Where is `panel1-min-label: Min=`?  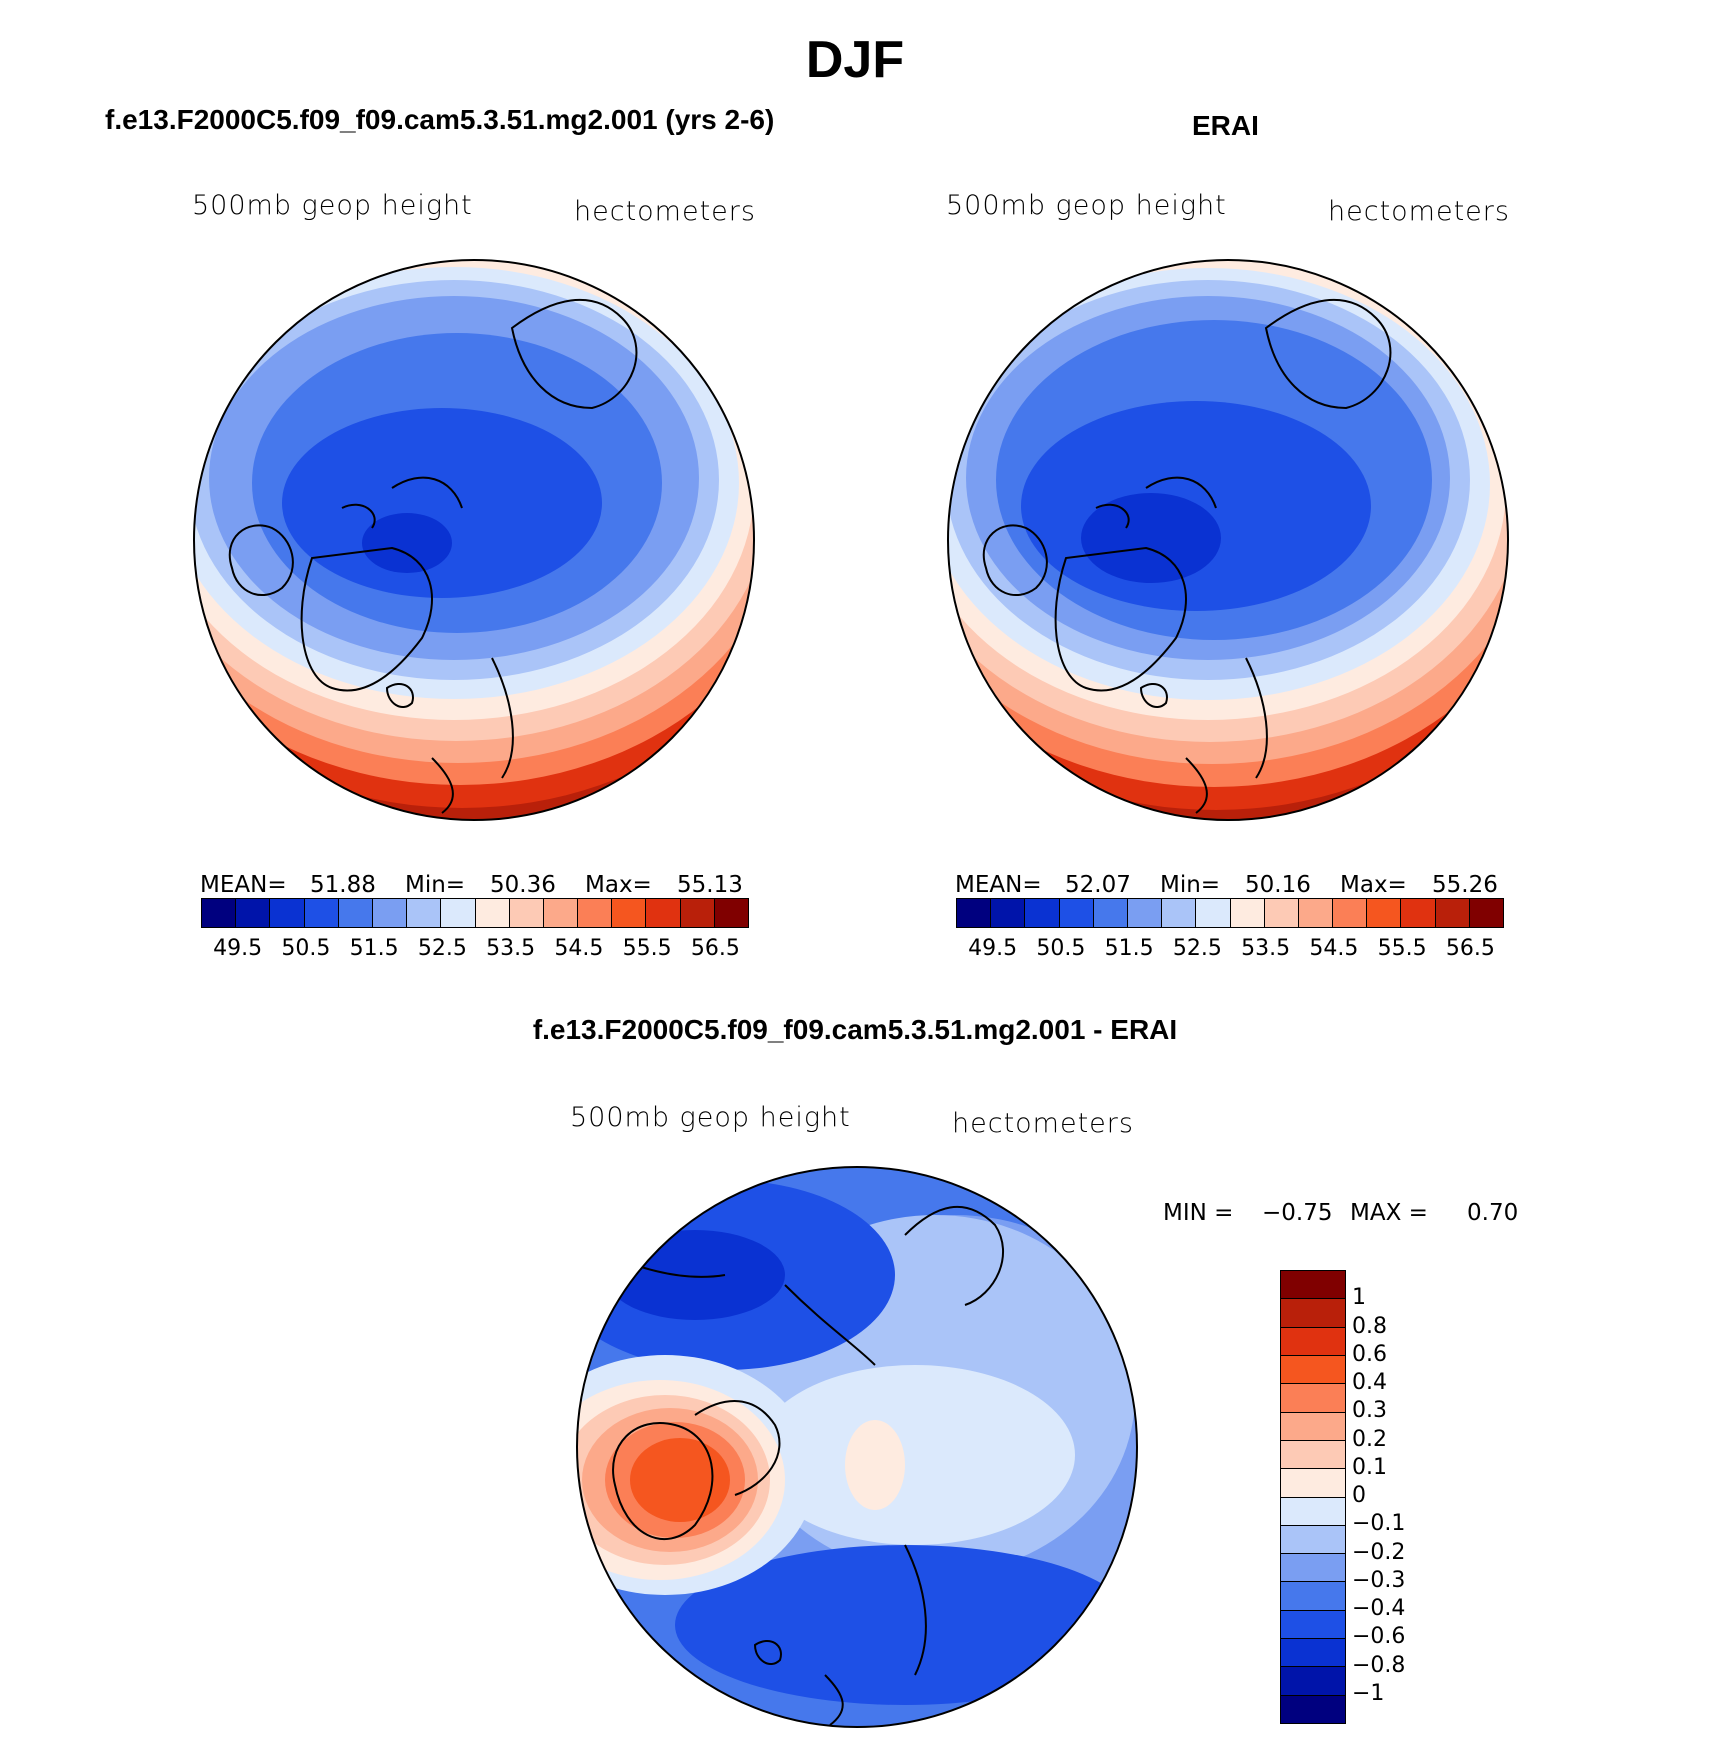 panel1-min-label: Min= is located at coordinates (435, 885).